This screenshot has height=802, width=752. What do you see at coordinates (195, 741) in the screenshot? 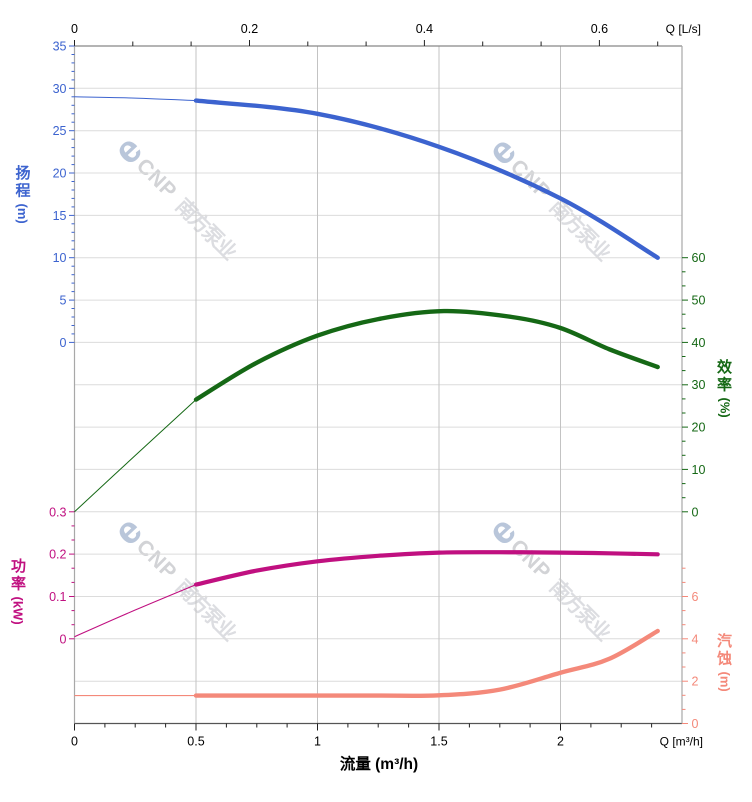
I see `svg-text: 0.5` at bounding box center [195, 741].